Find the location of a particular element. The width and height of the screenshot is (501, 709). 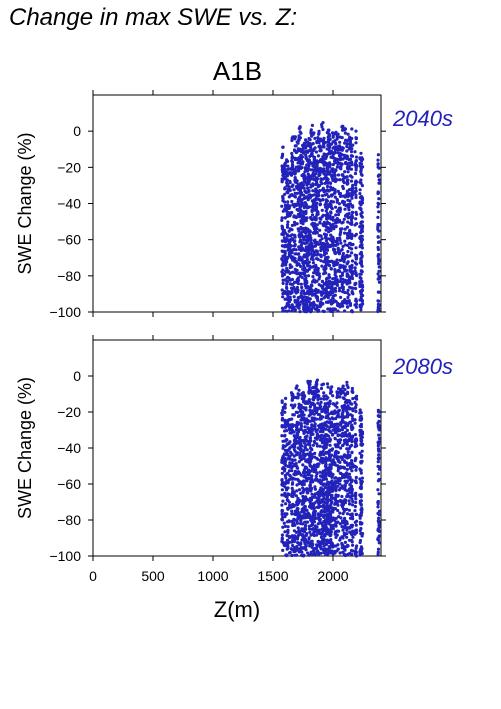

period-label: 2080s is located at coordinates (422, 366).